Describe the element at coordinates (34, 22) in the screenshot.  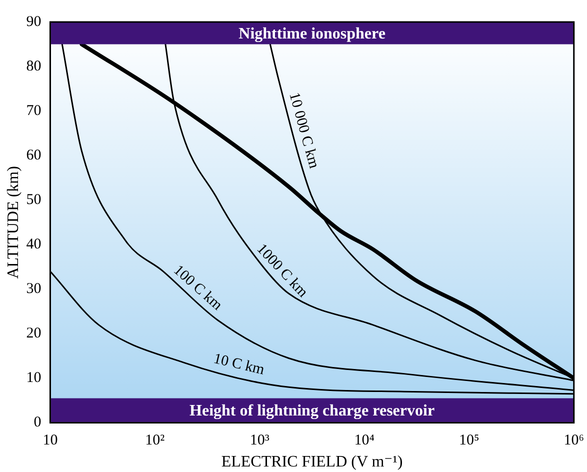
I see `y-tick-label: 90` at that location.